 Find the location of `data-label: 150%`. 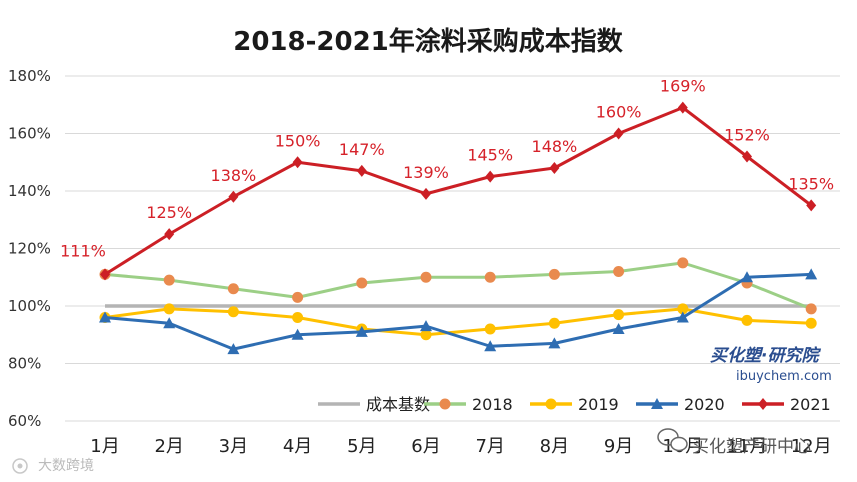

data-label: 150% is located at coordinates (298, 140).